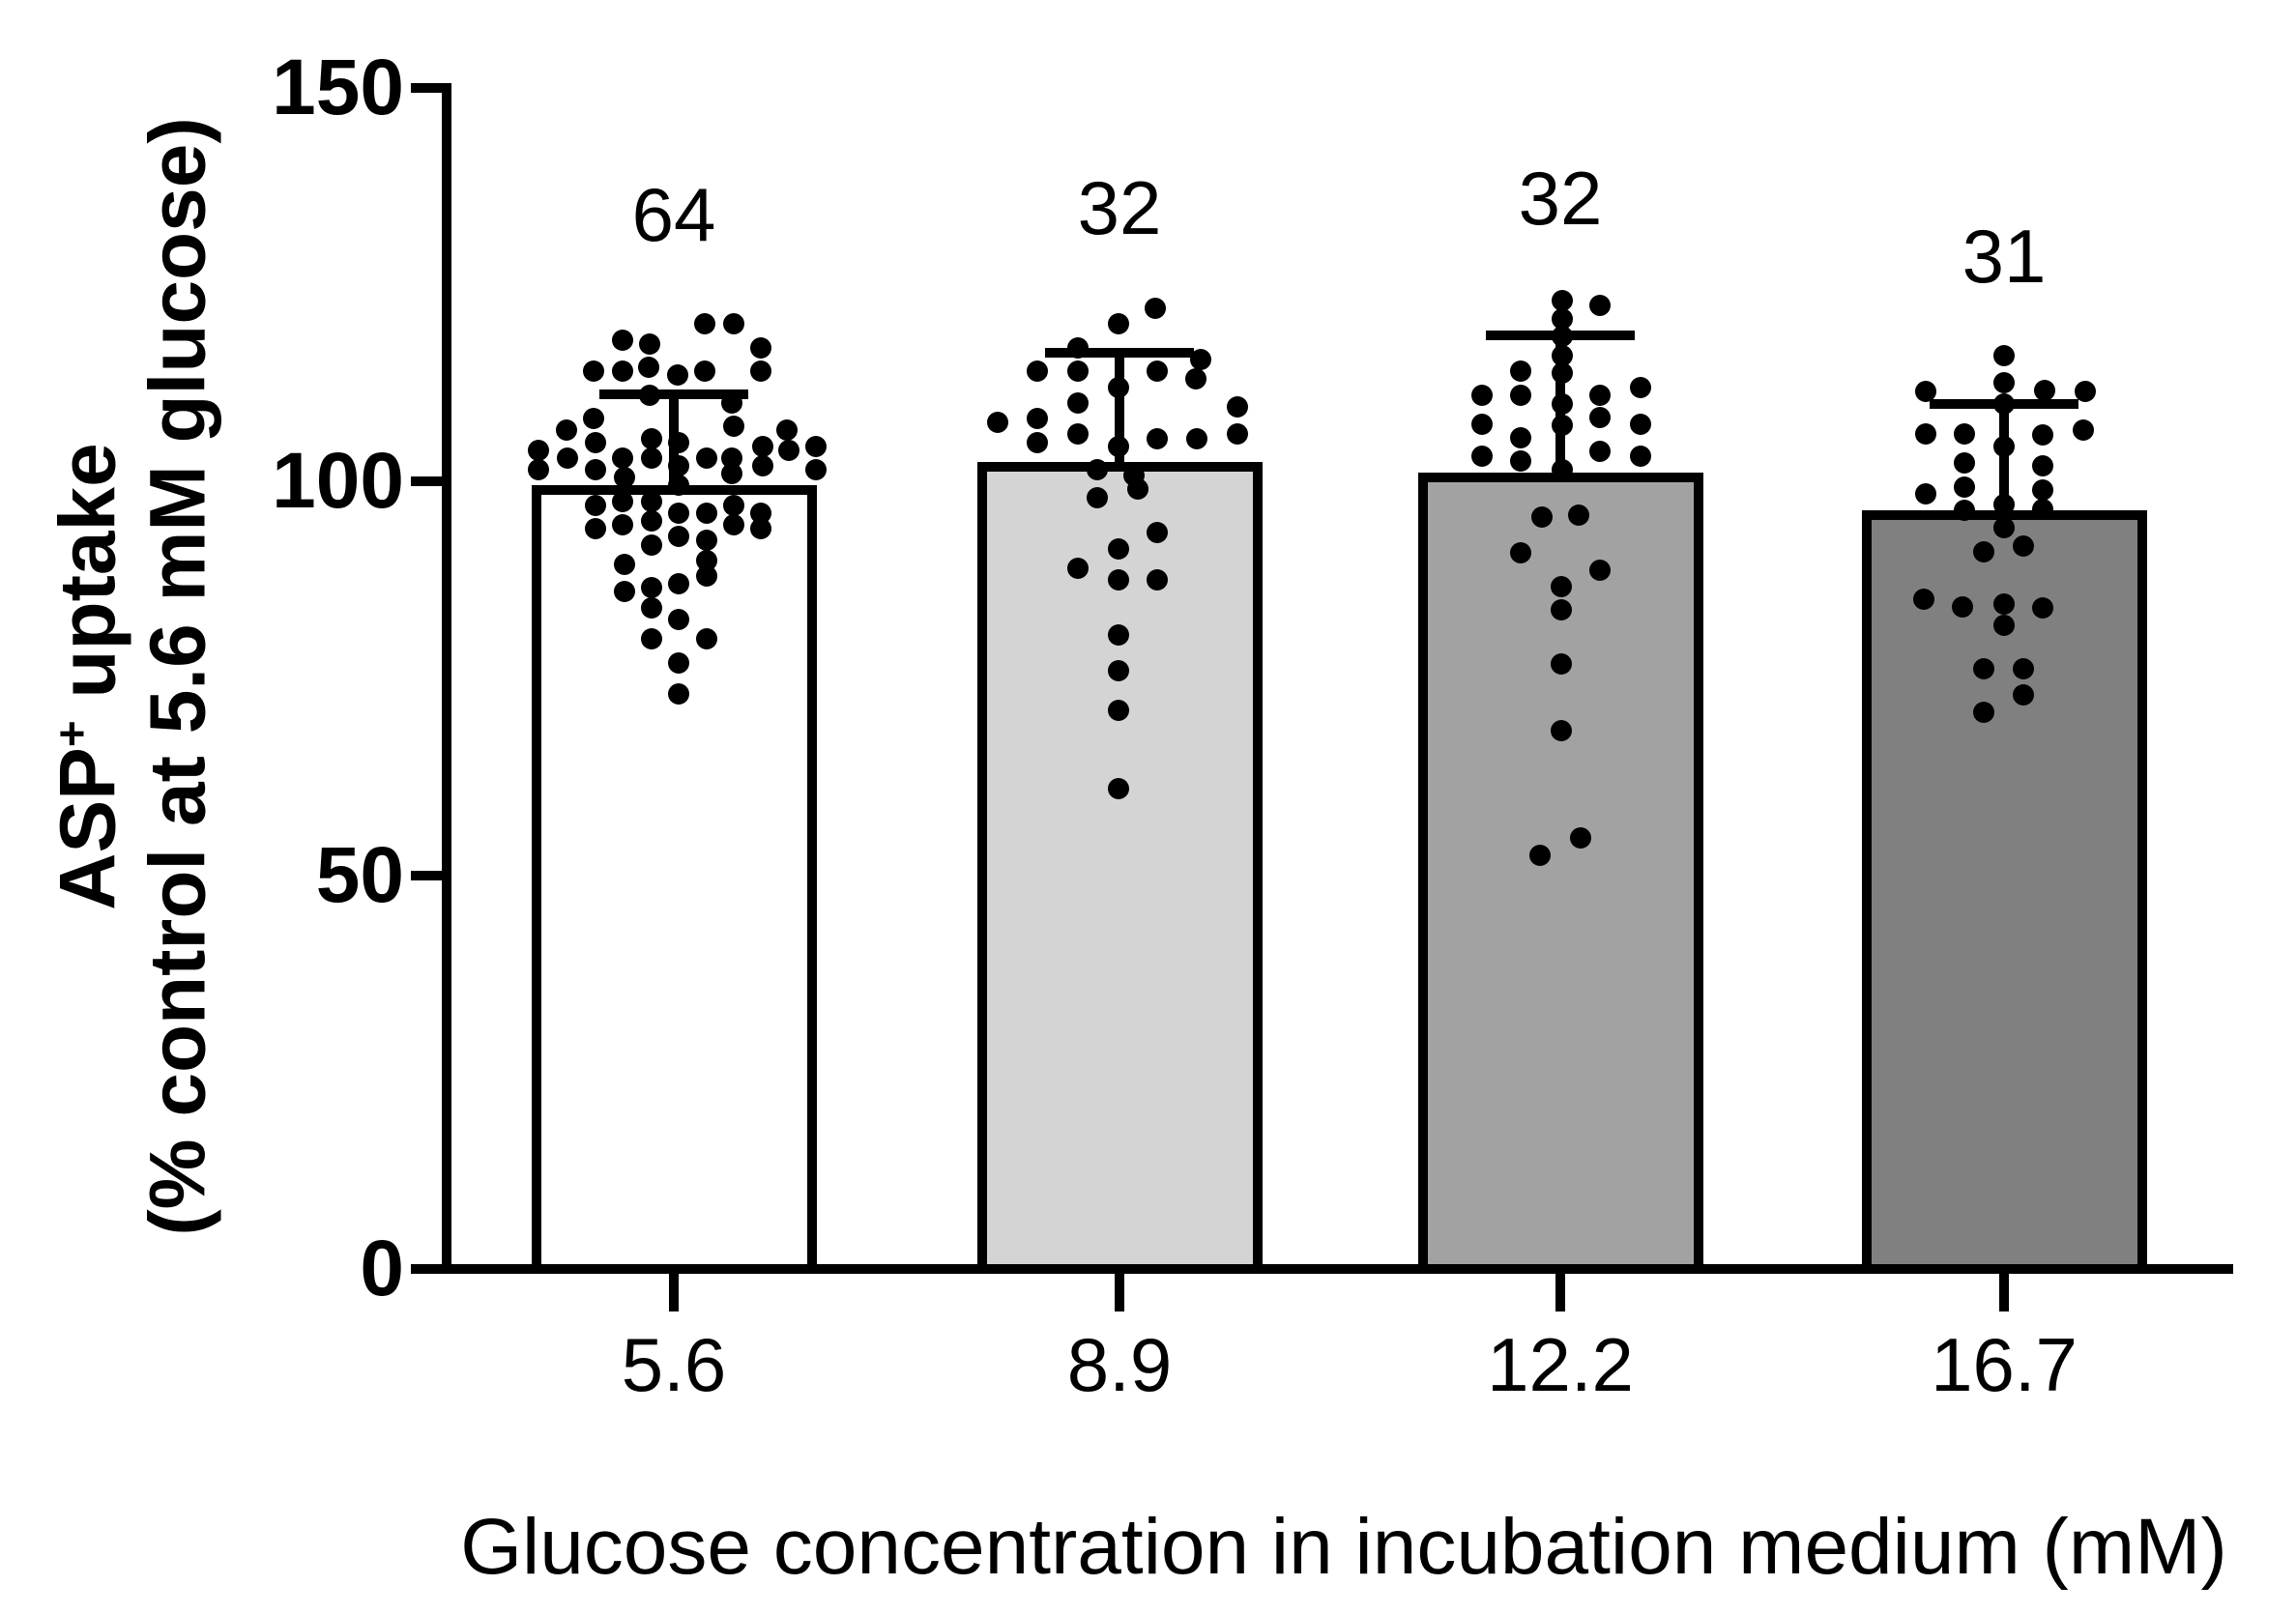 This screenshot has height=1614, width=2296. Describe the element at coordinates (1097, 470) in the screenshot. I see `data-dot-8.9-20` at that location.